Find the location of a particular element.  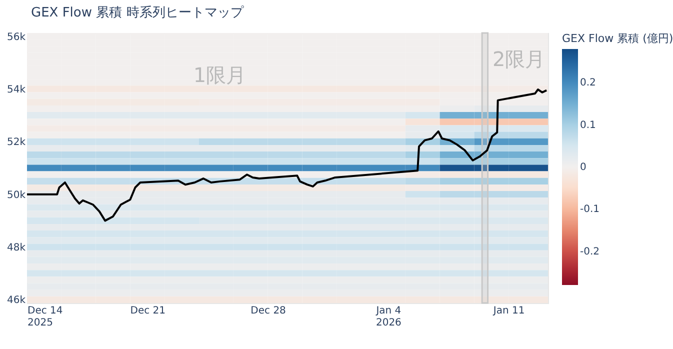

color-bar-title: GEX Flow 累積 (億円) is located at coordinates (617, 38).